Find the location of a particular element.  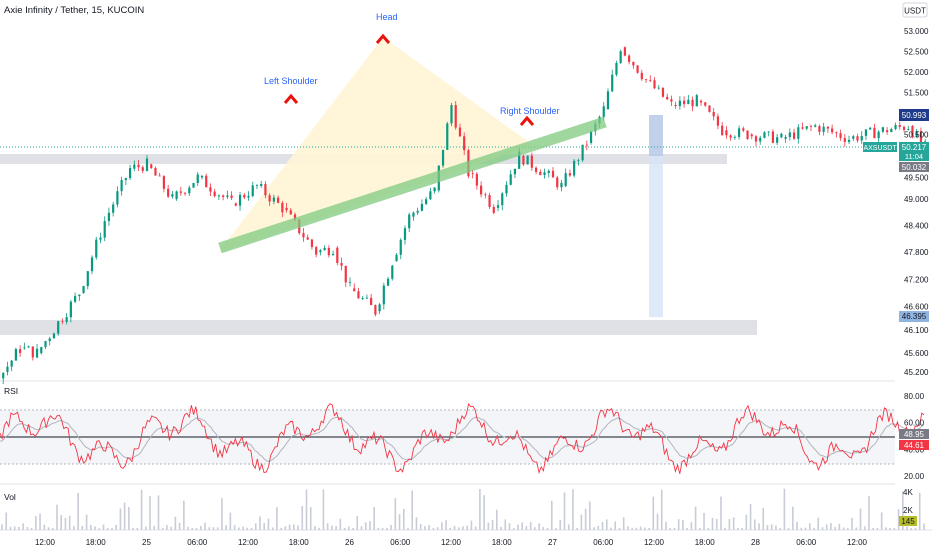

time-tick: 18:00 is located at coordinates (96, 542).